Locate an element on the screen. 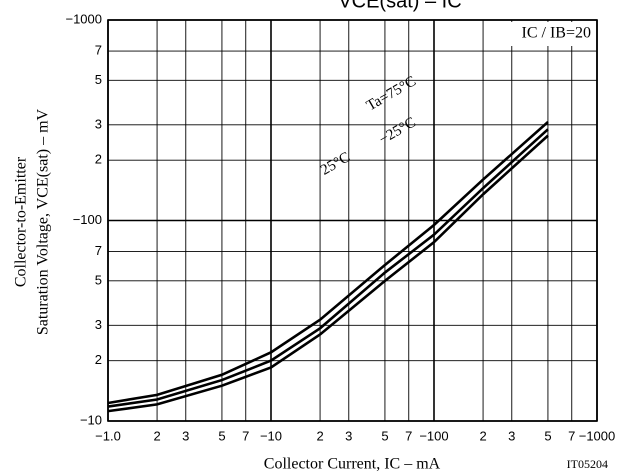 Image resolution: width=632 pixels, height=472 pixels. x-tick-label: −10 is located at coordinates (271, 435).